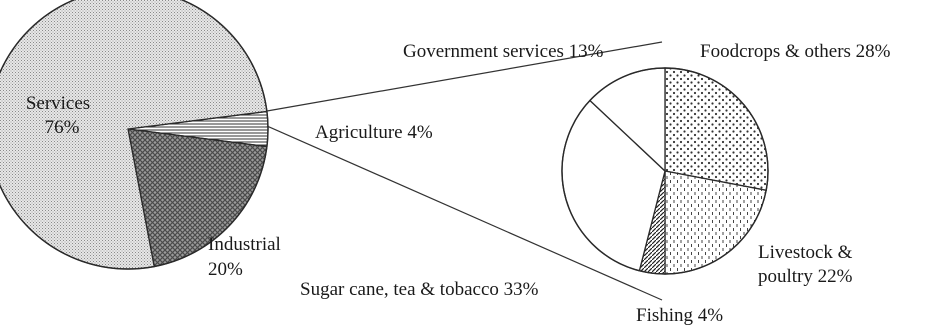 Image resolution: width=932 pixels, height=333 pixels. Describe the element at coordinates (244, 244) in the screenshot. I see `label-industrial: Industrial` at that location.